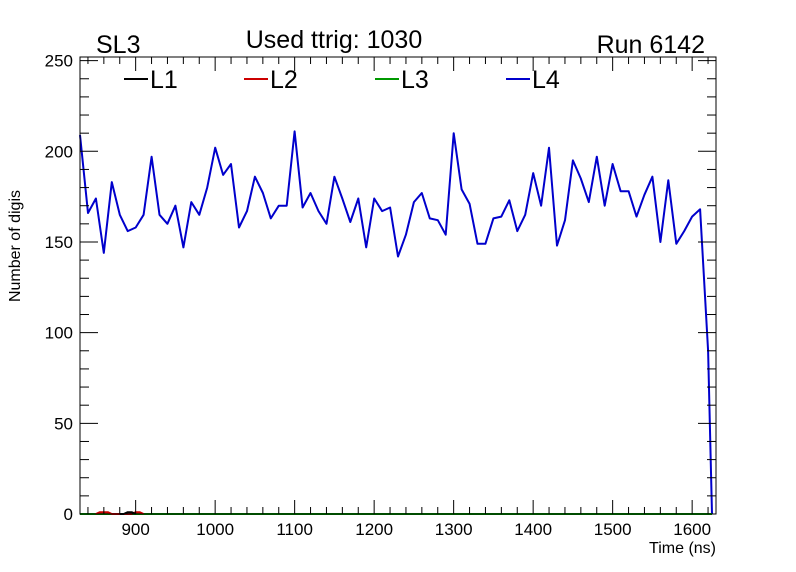  Describe the element at coordinates (215, 529) in the screenshot. I see `x-tick-label: 1000` at that location.